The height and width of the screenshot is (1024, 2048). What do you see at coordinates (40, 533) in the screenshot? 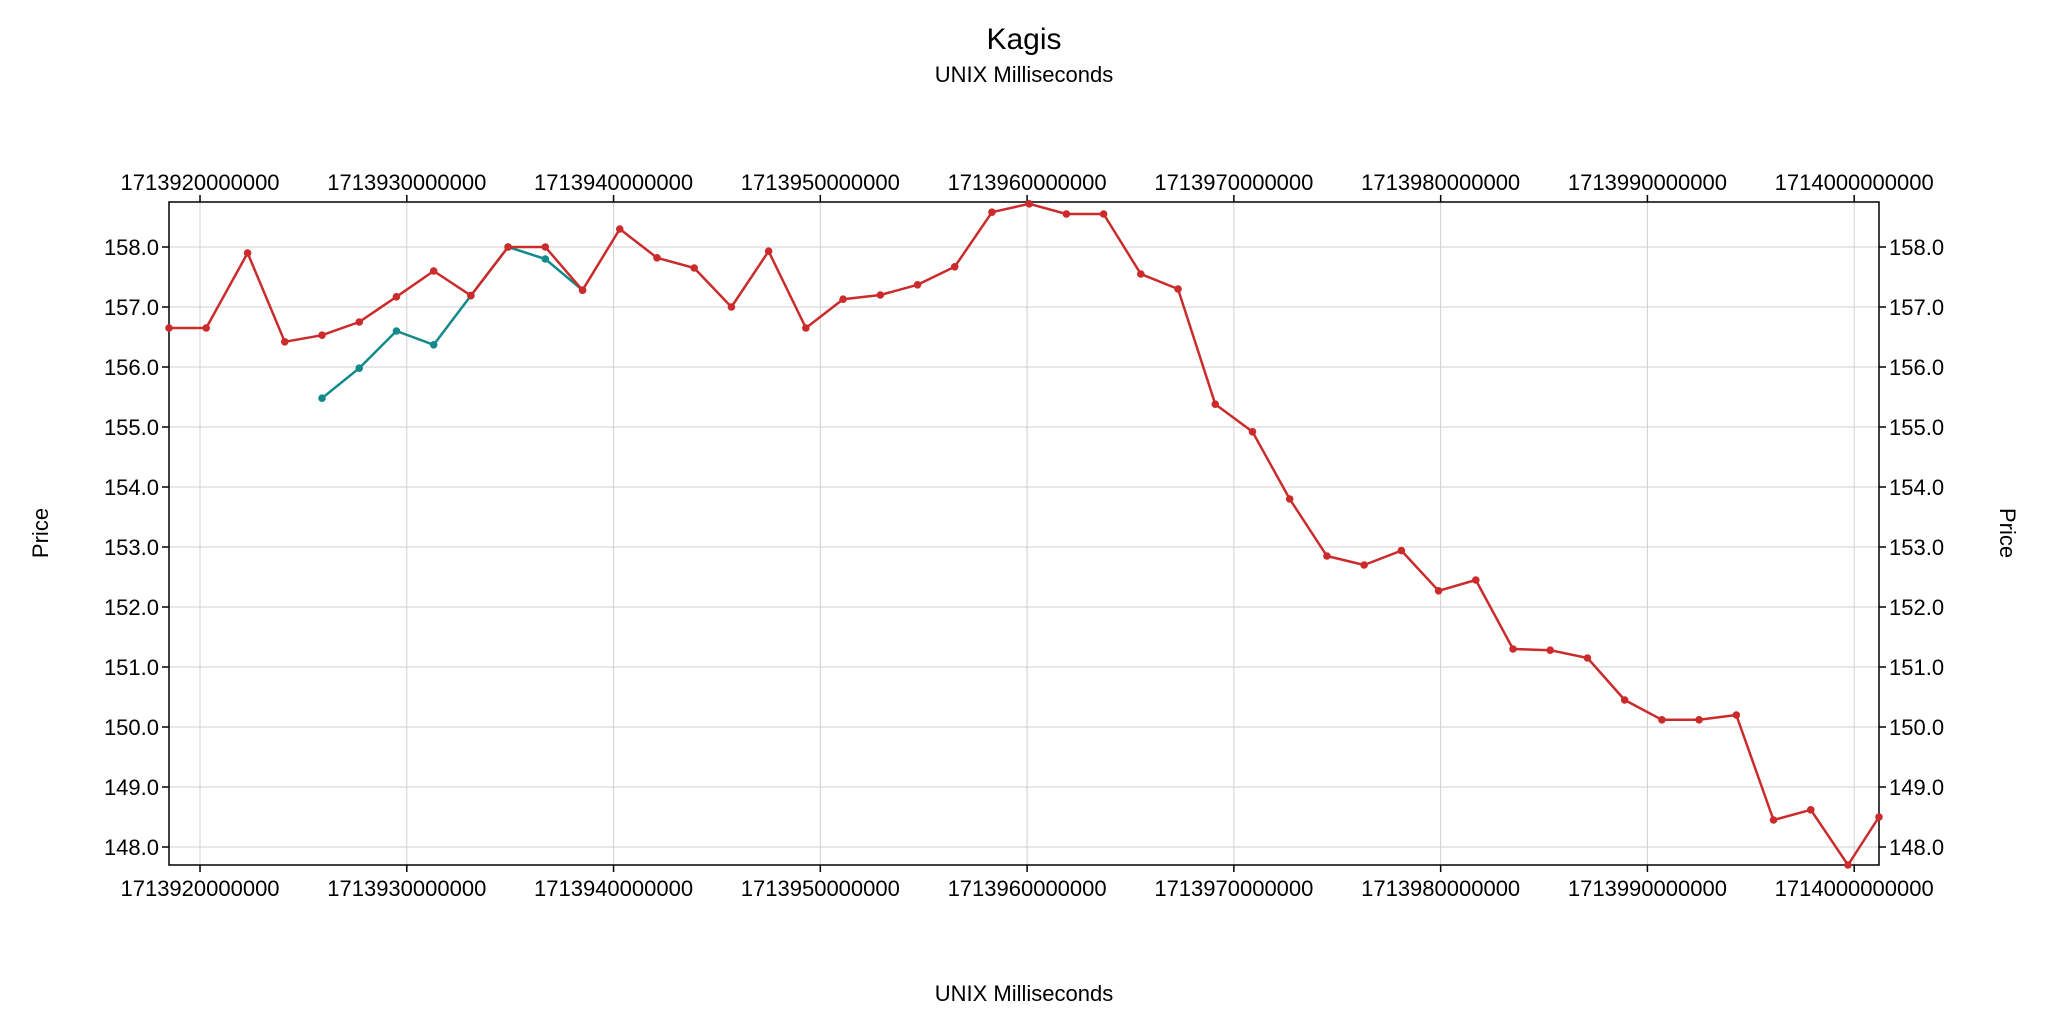
I see `y-axis-label-left: Price` at bounding box center [40, 533].